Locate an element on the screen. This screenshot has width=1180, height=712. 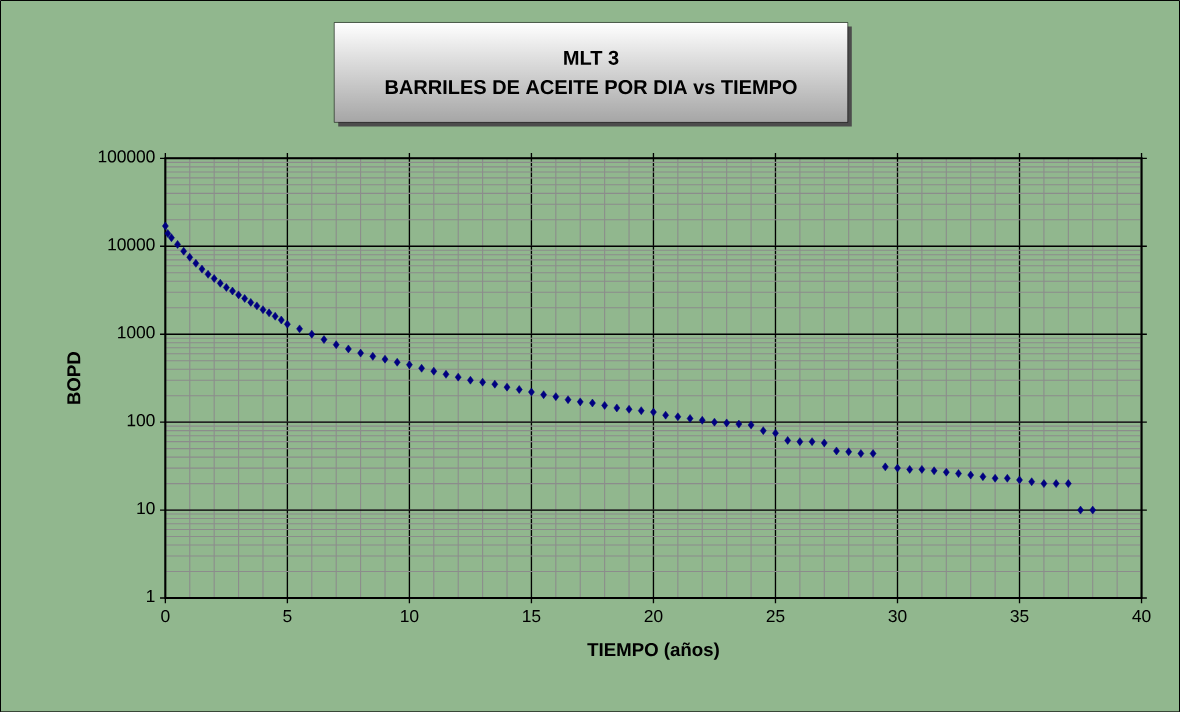
x-tick-label: 10 is located at coordinates (410, 615).